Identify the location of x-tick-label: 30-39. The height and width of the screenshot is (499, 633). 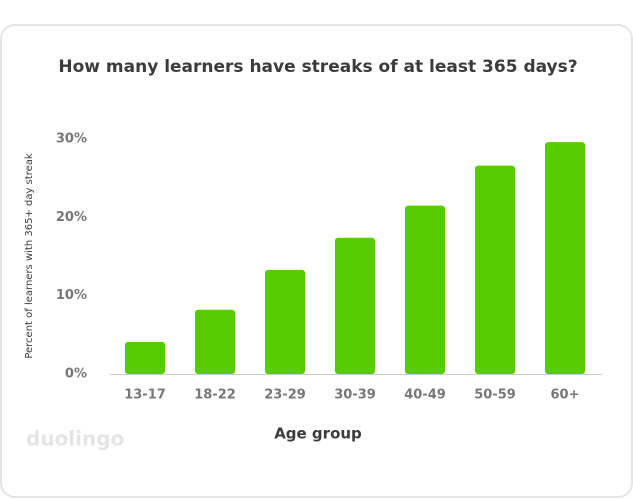
(355, 395).